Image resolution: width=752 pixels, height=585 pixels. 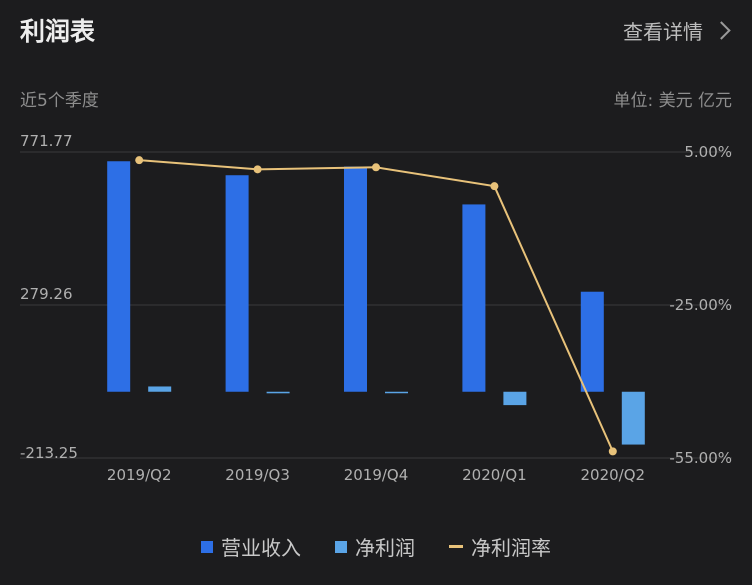 I want to click on bar-revenue-2019/Q4, so click(x=355, y=279).